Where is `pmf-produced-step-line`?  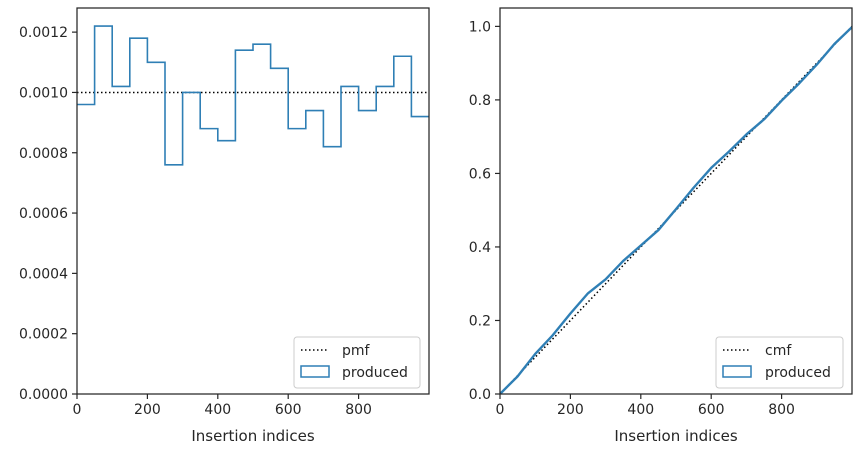
pmf-produced-step-line is located at coordinates (253, 95).